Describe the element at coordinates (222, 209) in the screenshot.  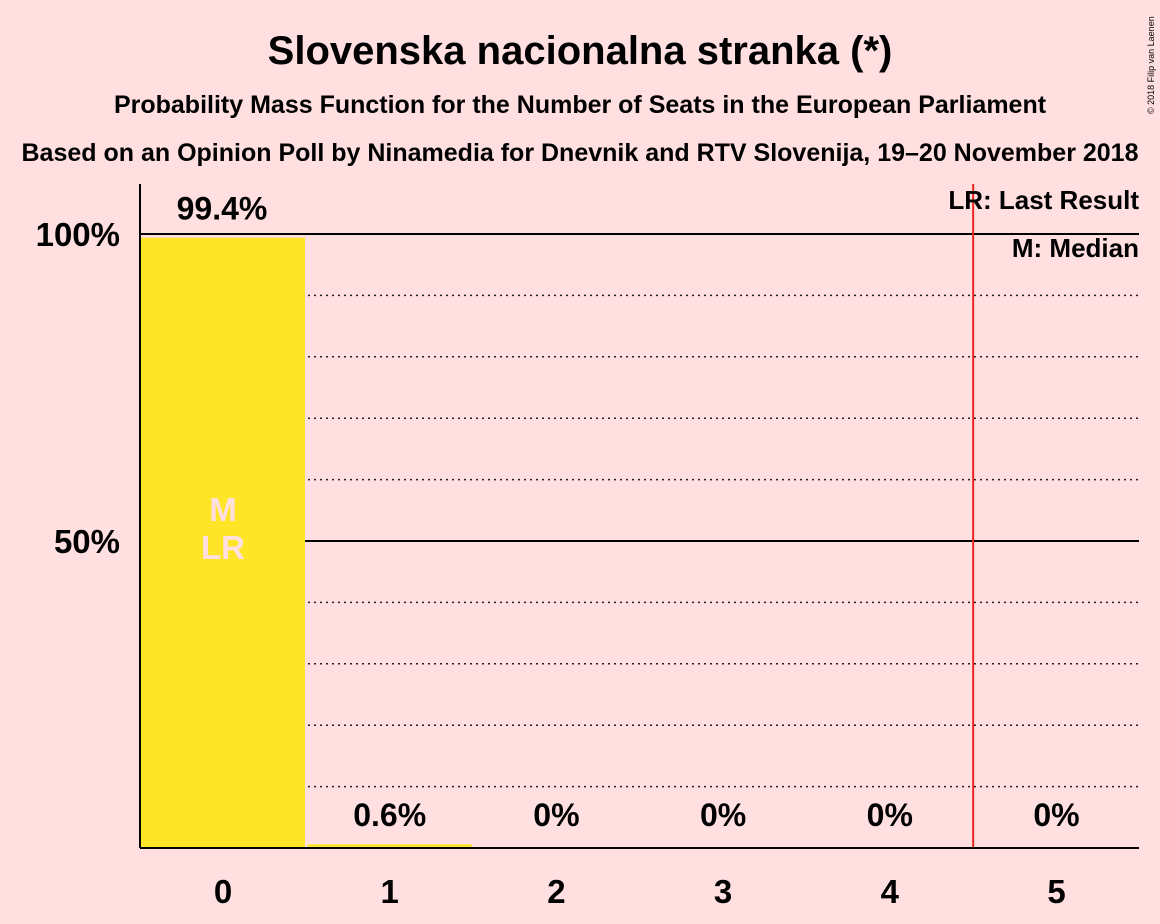
I see `bar-value-label: 99.4%` at that location.